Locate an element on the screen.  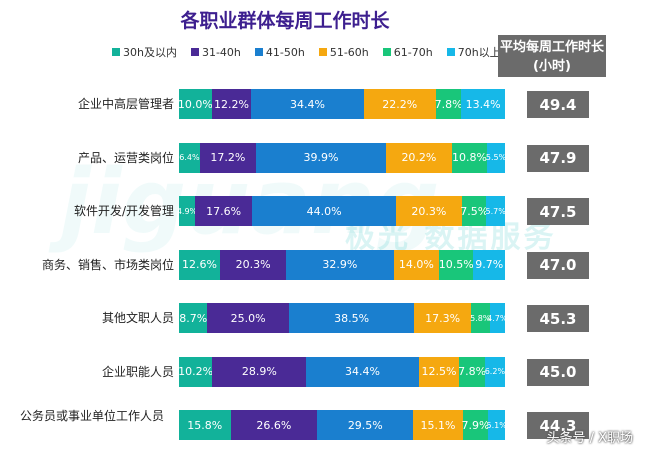
bar-segment: 8.7% is located at coordinates (193, 318).